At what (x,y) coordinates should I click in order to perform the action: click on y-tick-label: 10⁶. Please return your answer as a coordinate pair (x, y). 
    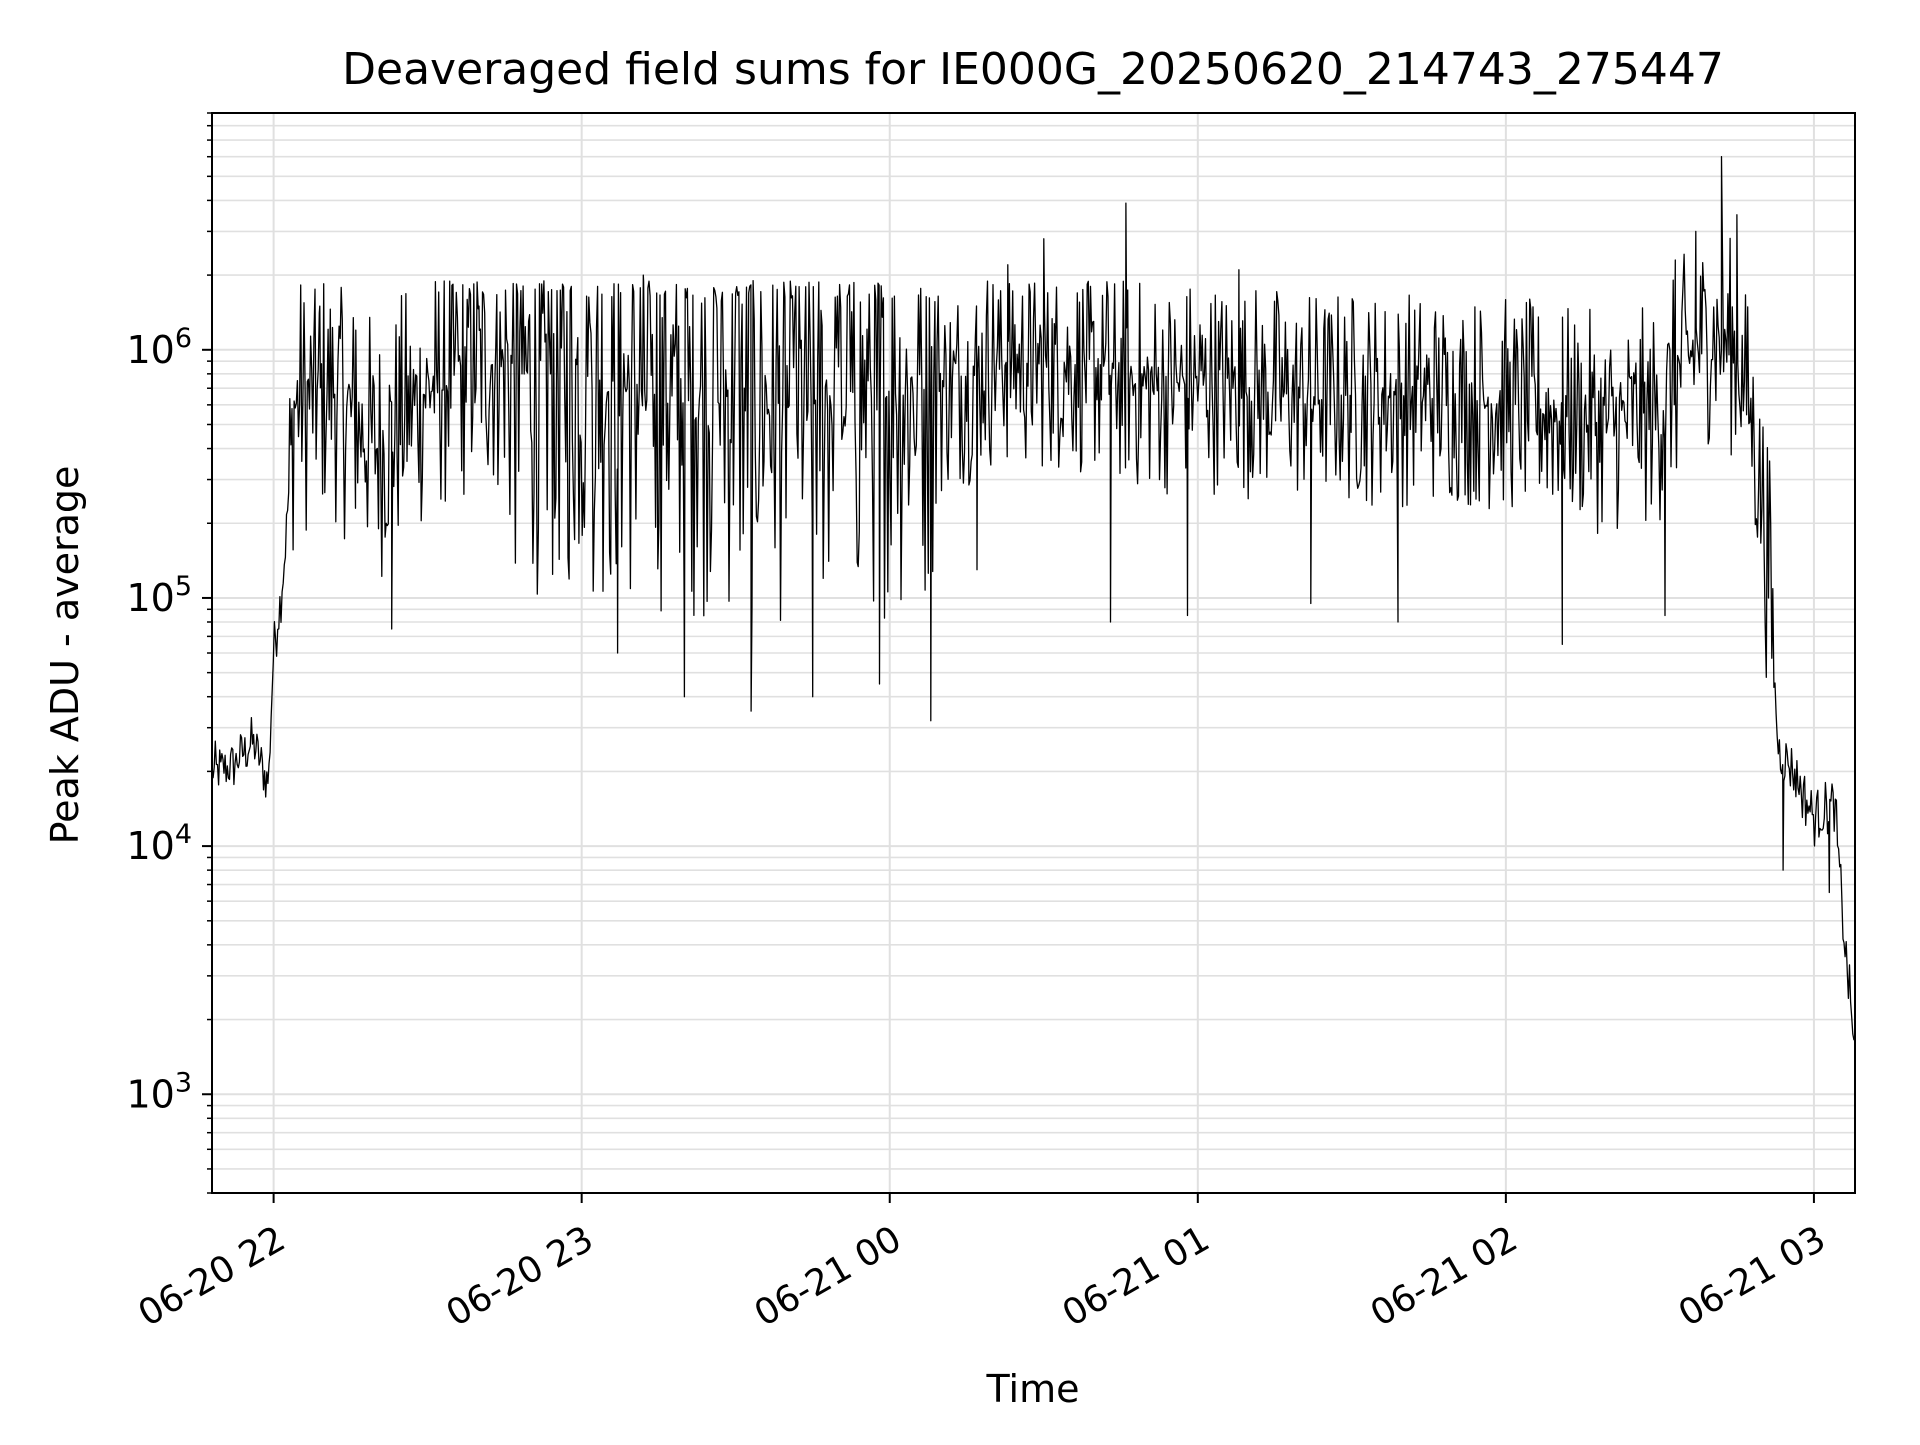
    Looking at the image, I should click on (159, 347).